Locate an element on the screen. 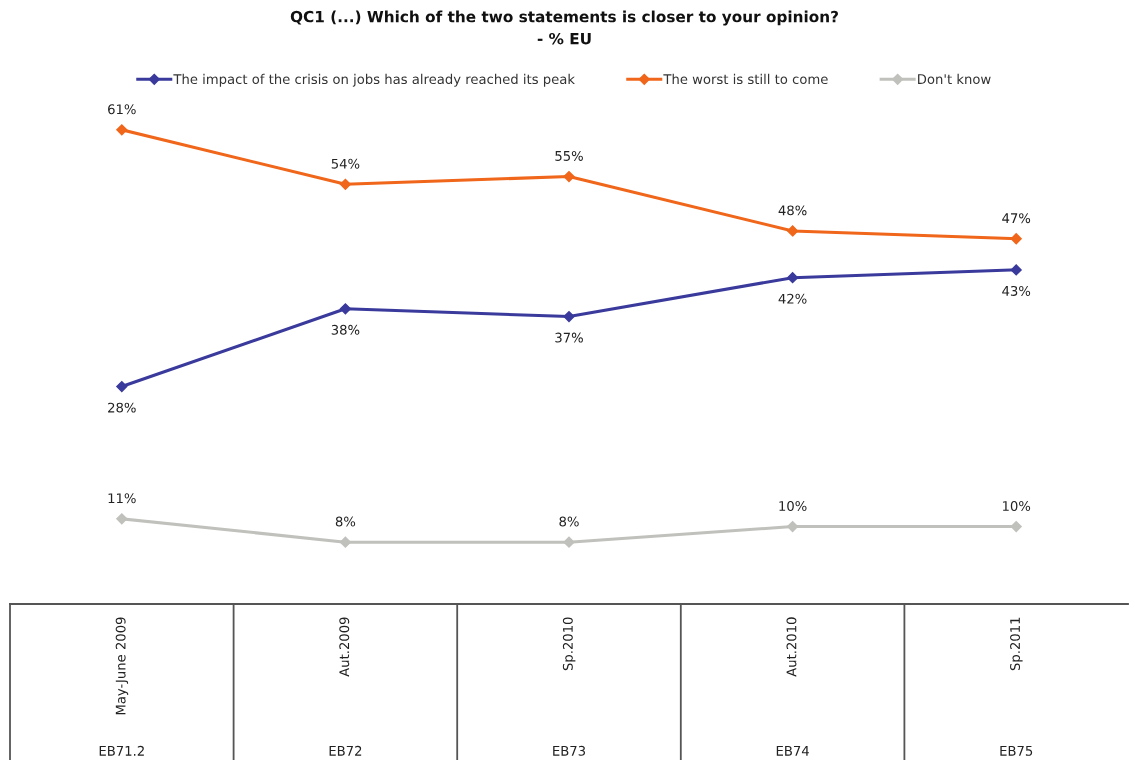 The height and width of the screenshot is (760, 1129). data-label: 37% is located at coordinates (569, 337).